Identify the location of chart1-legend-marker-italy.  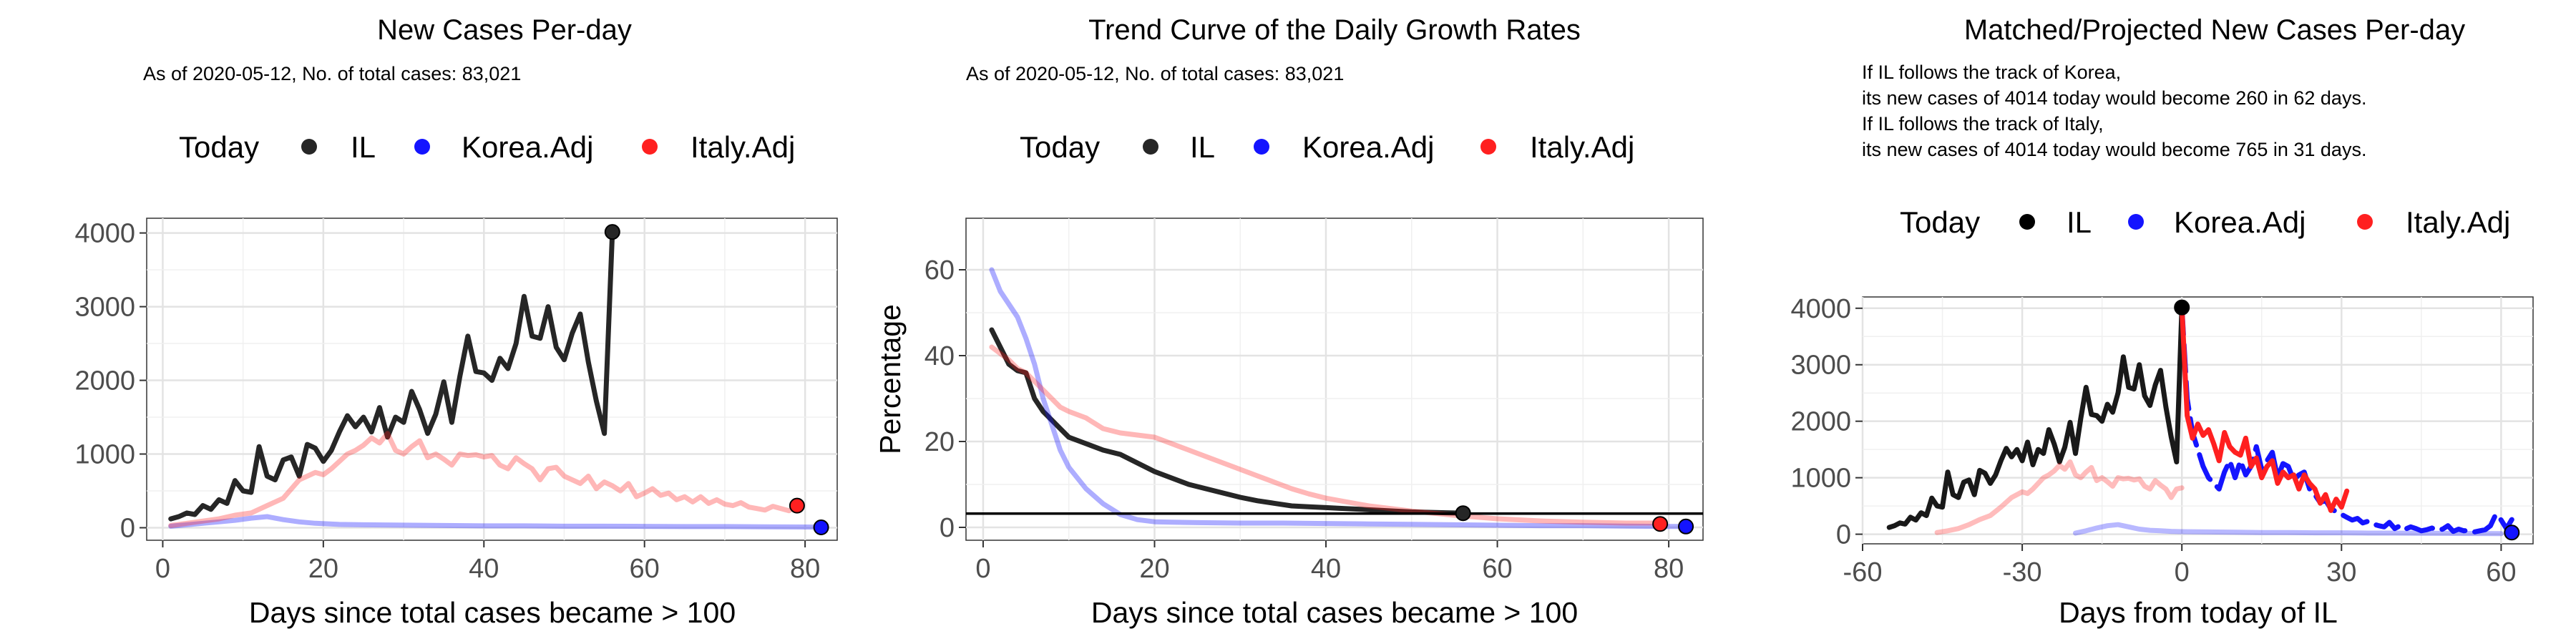
(650, 147).